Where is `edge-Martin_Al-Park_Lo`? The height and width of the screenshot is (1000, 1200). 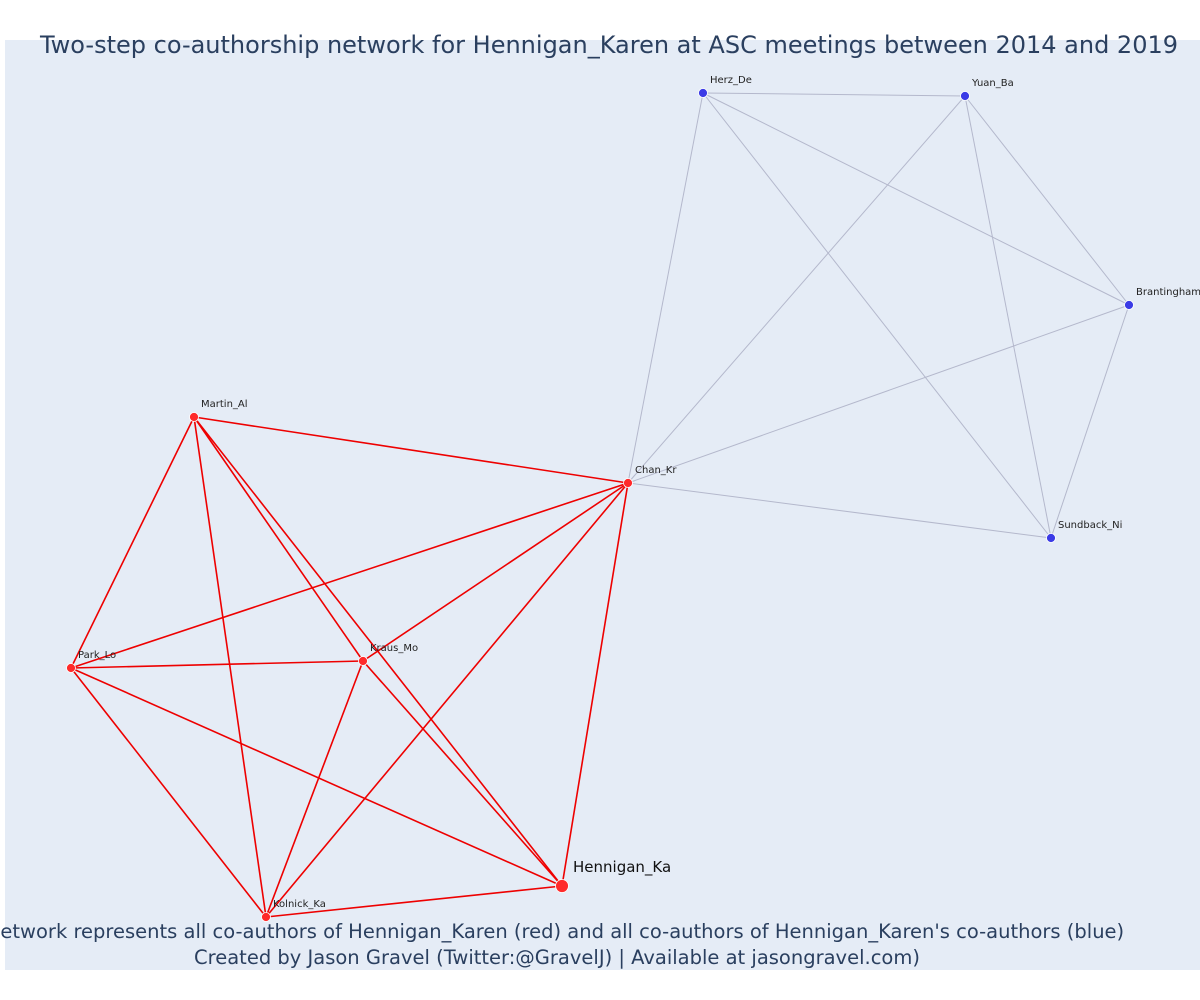
edge-Martin_Al-Park_Lo is located at coordinates (132, 542).